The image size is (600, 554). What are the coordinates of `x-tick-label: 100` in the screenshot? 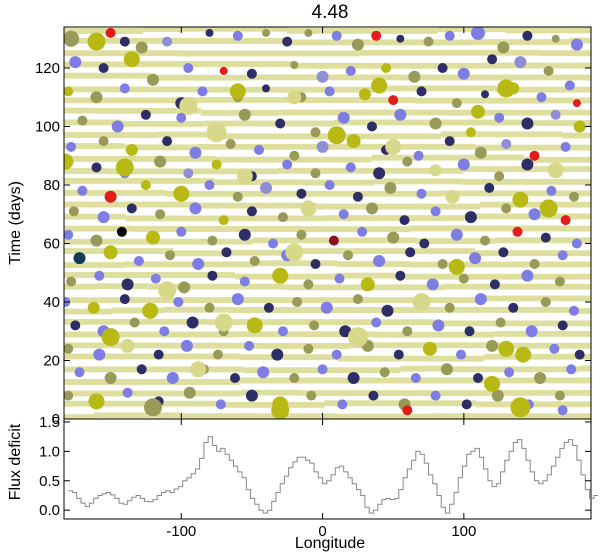 It's located at (463, 531).